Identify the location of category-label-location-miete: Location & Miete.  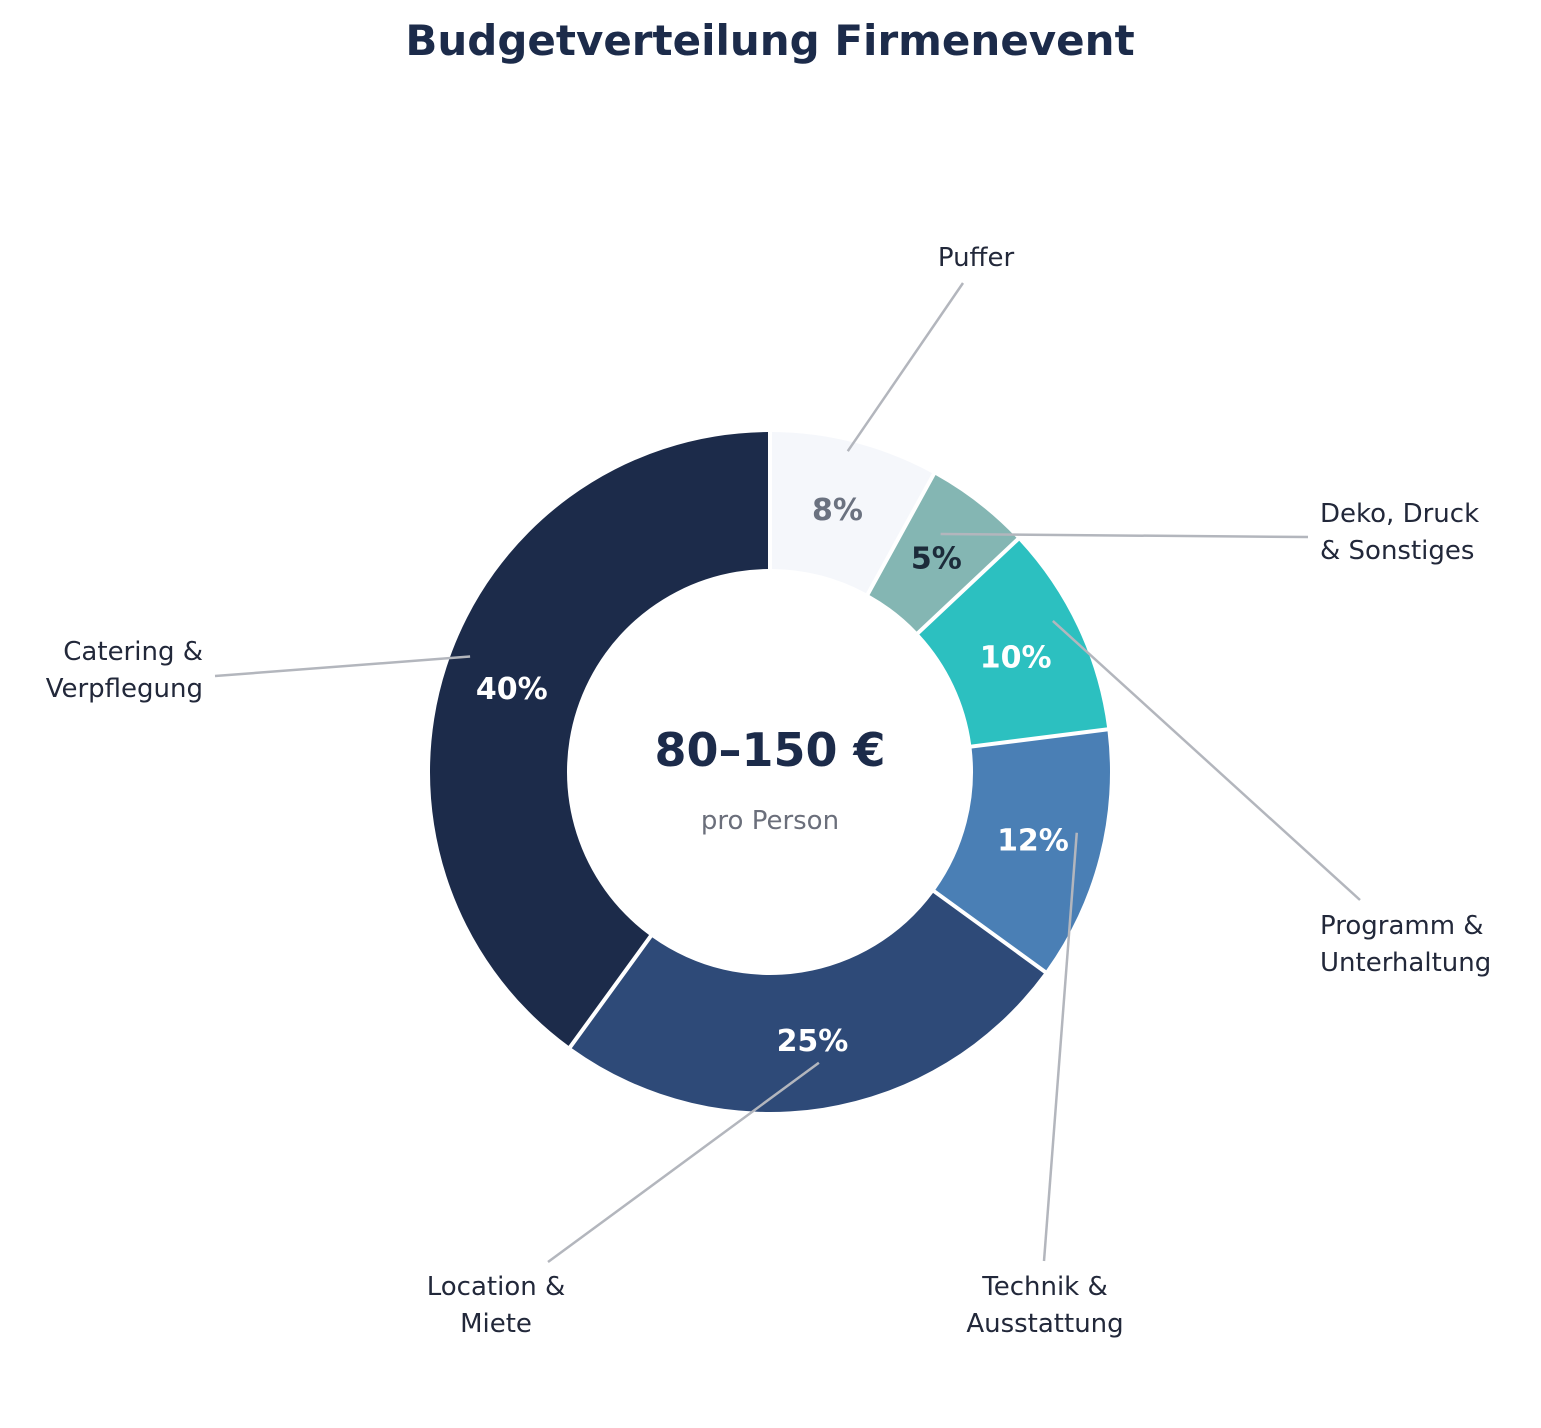
(496, 1305).